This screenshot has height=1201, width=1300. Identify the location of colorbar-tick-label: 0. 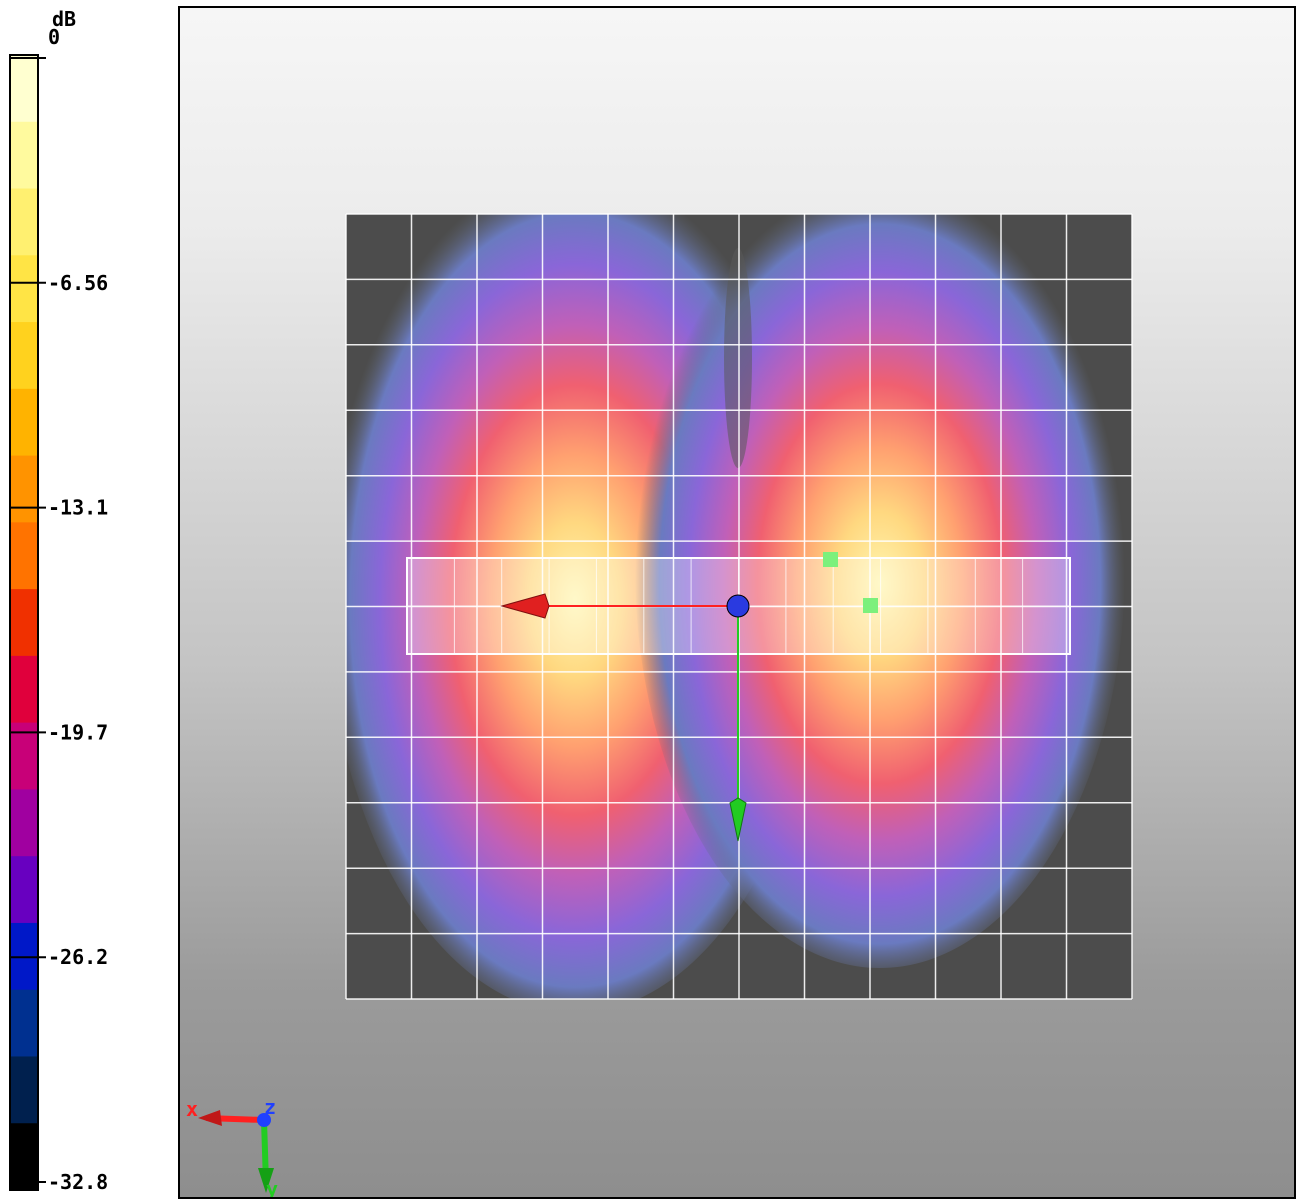
(54, 37).